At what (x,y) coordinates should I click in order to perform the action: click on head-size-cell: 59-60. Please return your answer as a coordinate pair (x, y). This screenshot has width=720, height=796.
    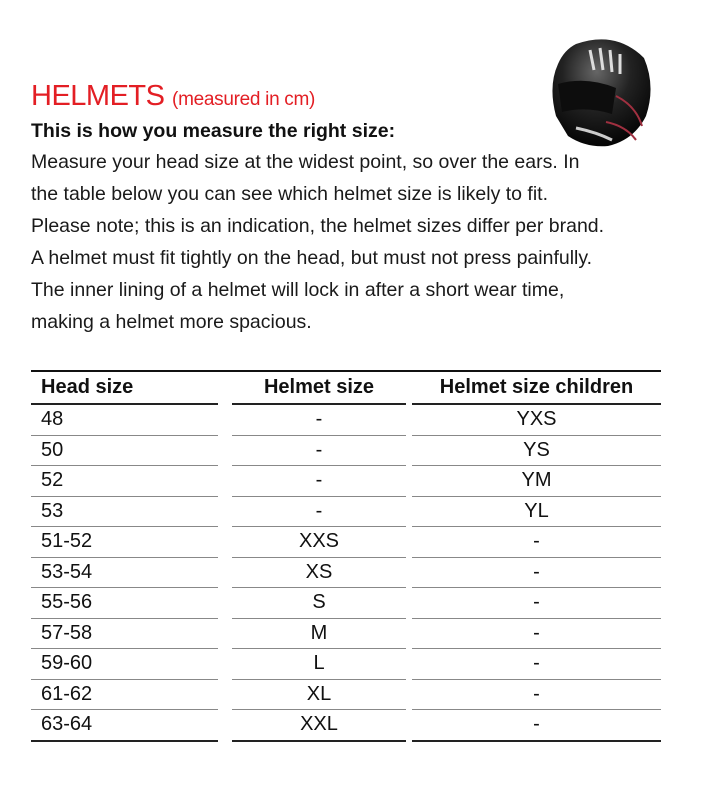
    Looking at the image, I should click on (124, 664).